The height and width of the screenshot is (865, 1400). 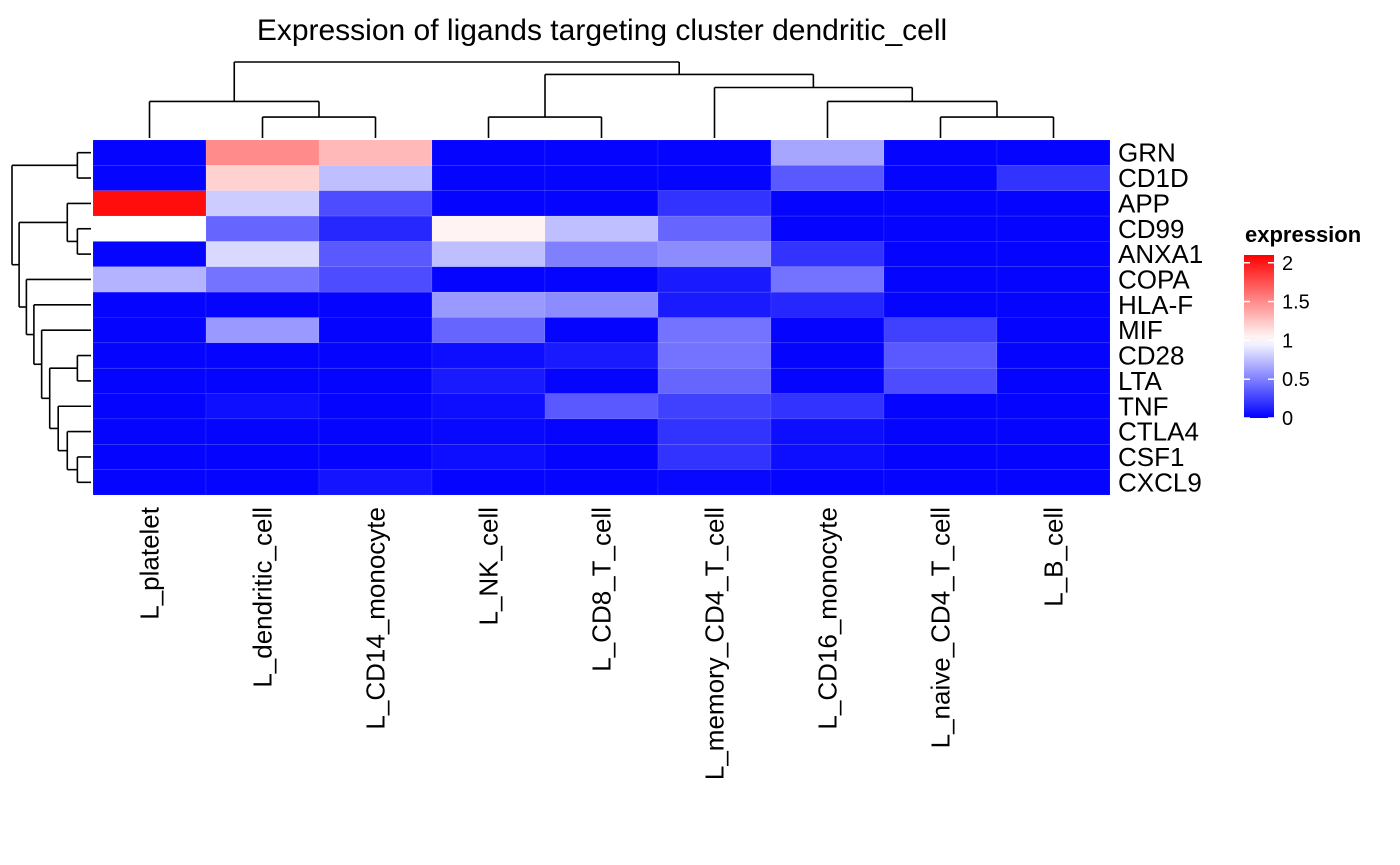 I want to click on column-dendrogram, so click(x=601, y=99).